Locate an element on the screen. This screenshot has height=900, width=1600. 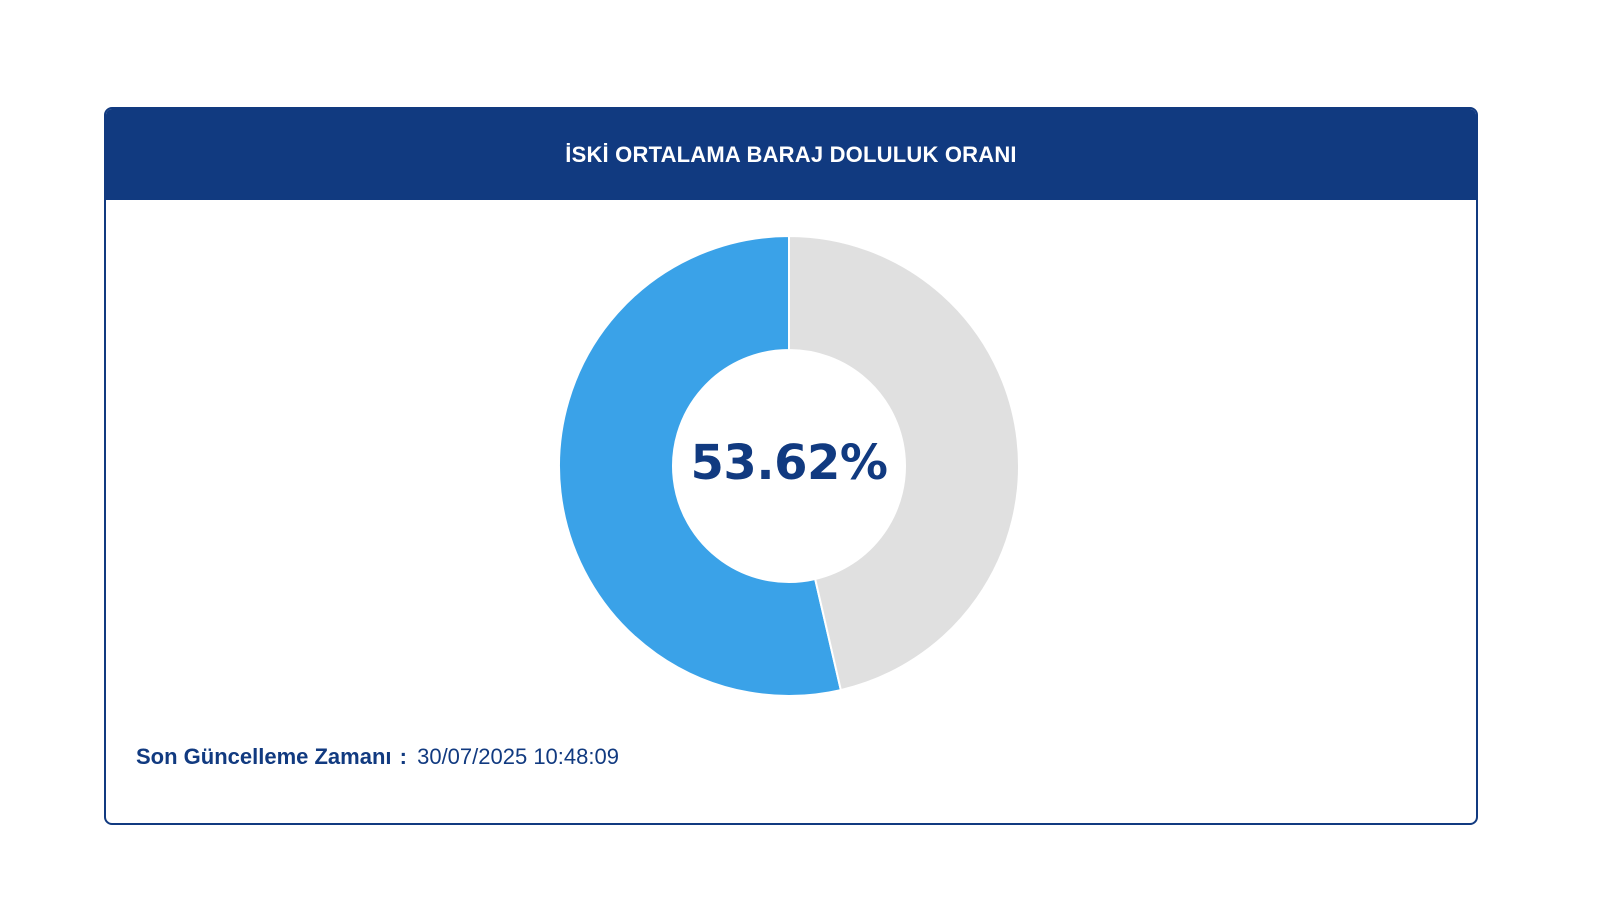
last-update-label: Son Güncelleme Zamanı is located at coordinates (264, 756).